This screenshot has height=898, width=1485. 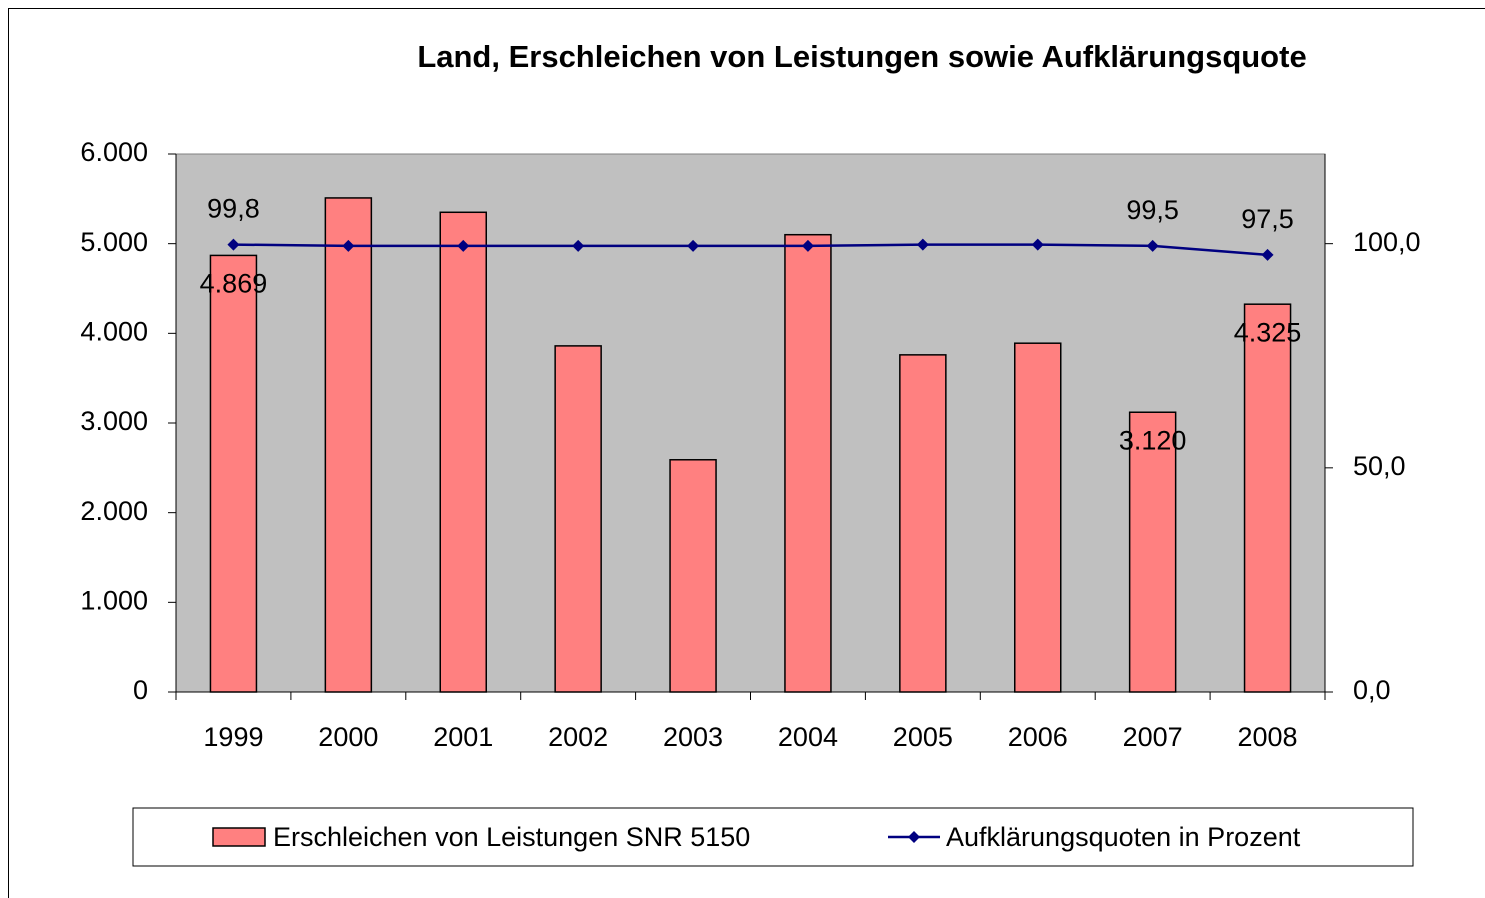 I want to click on y-tick-label: 3.000, so click(x=114, y=421).